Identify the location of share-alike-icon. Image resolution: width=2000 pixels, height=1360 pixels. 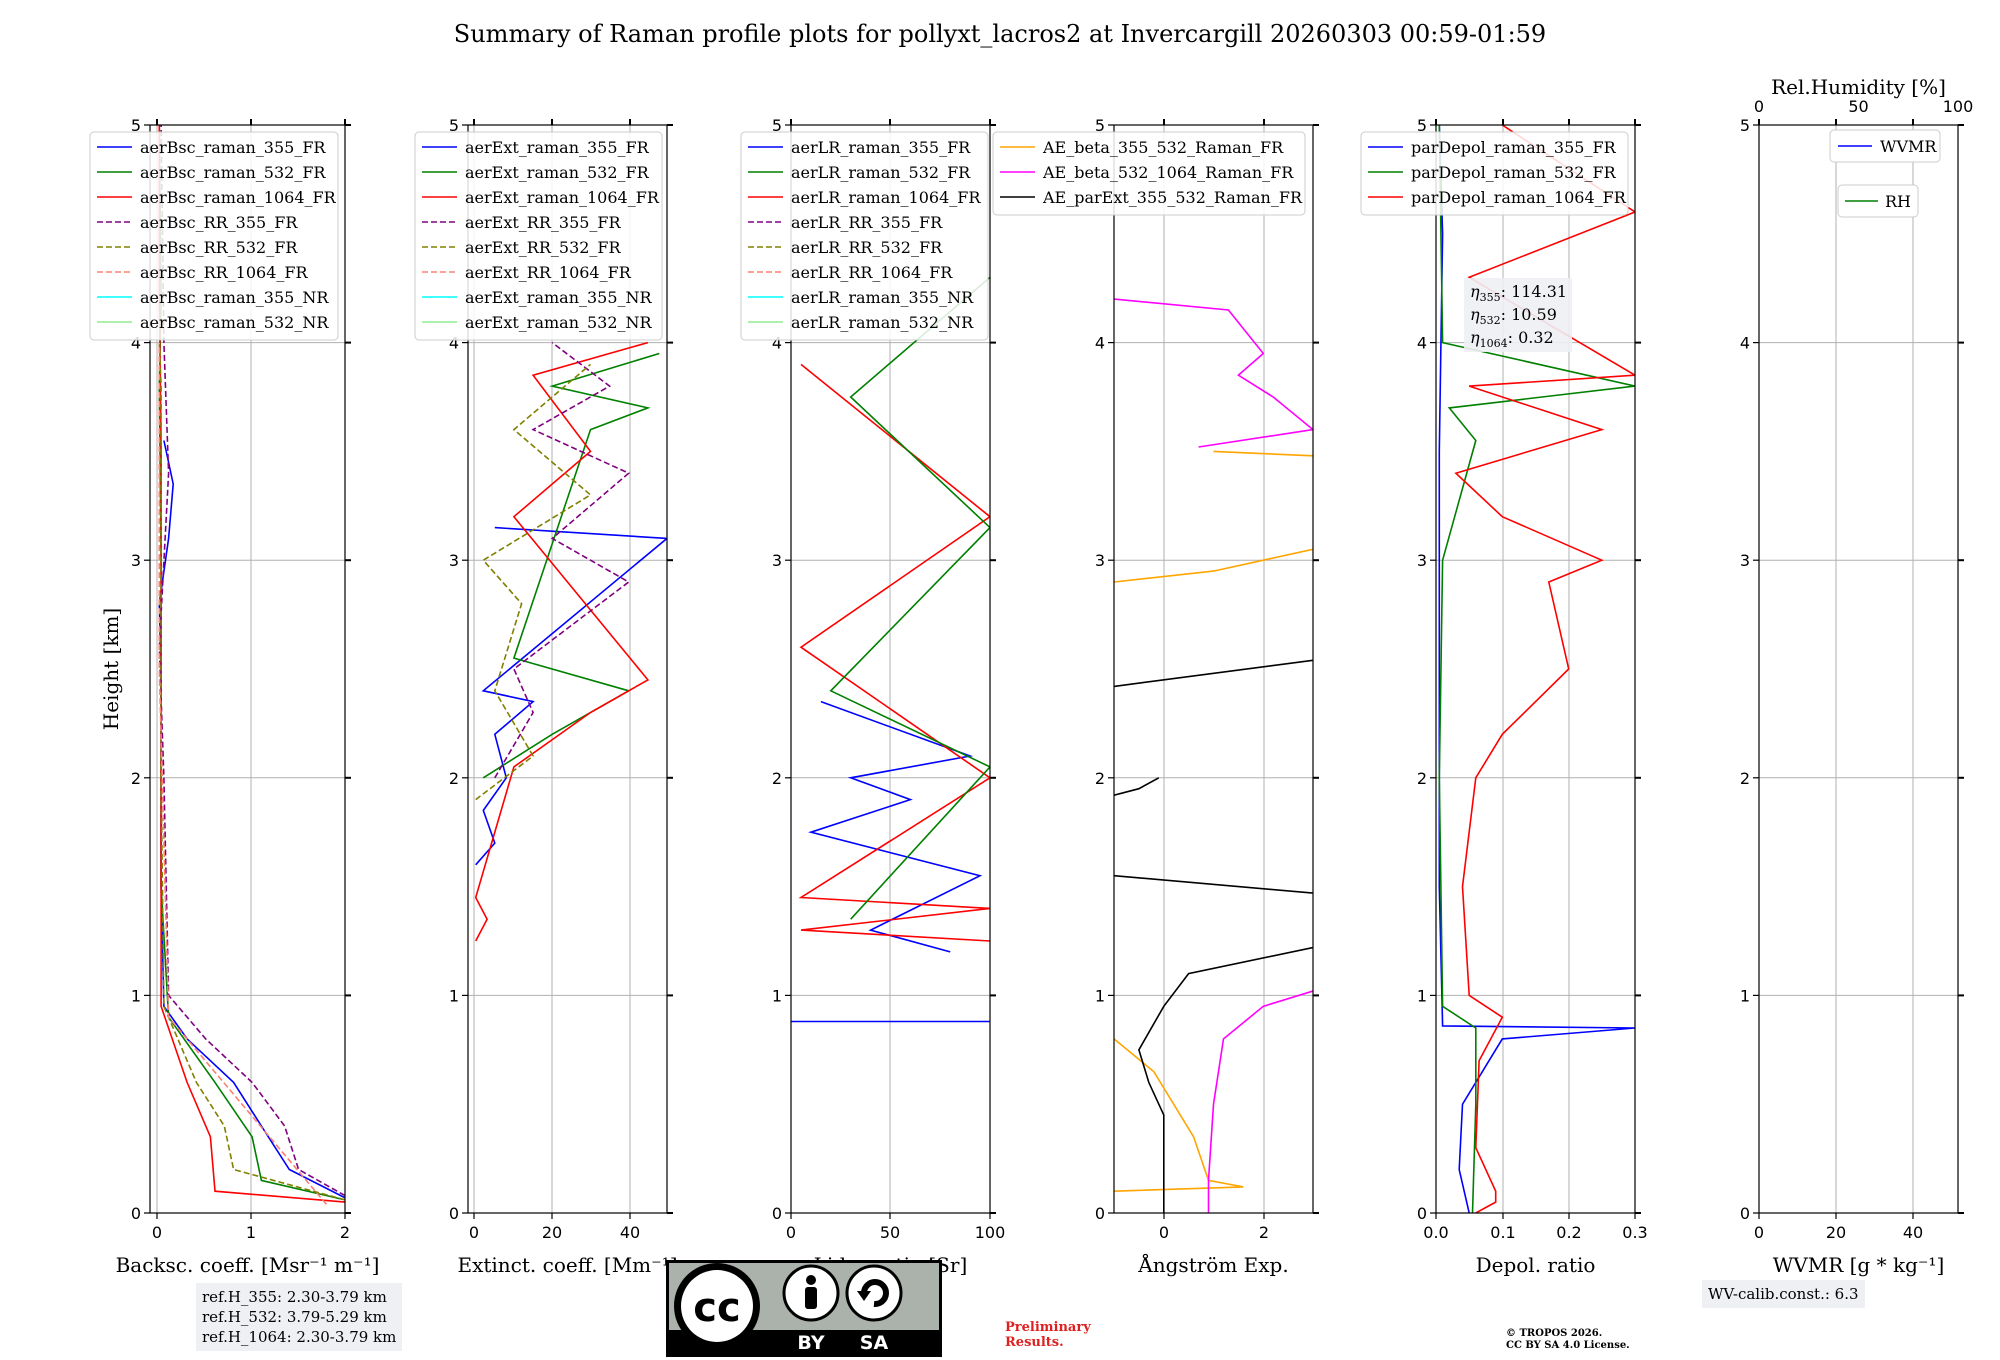
(874, 1293).